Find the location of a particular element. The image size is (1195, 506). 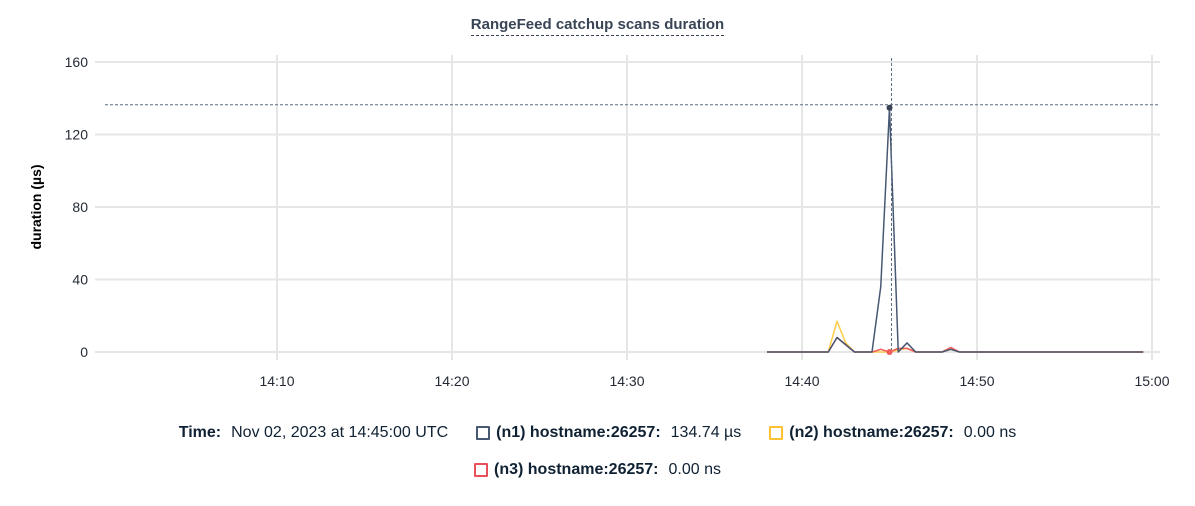

chart-title-wrap: RangeFeed catchup scans duration is located at coordinates (597, 26).